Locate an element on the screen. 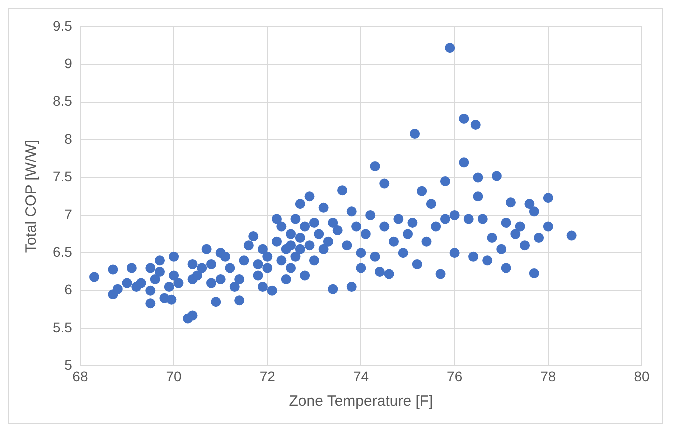 The width and height of the screenshot is (673, 434). x-tick-label: 68 is located at coordinates (80, 376).